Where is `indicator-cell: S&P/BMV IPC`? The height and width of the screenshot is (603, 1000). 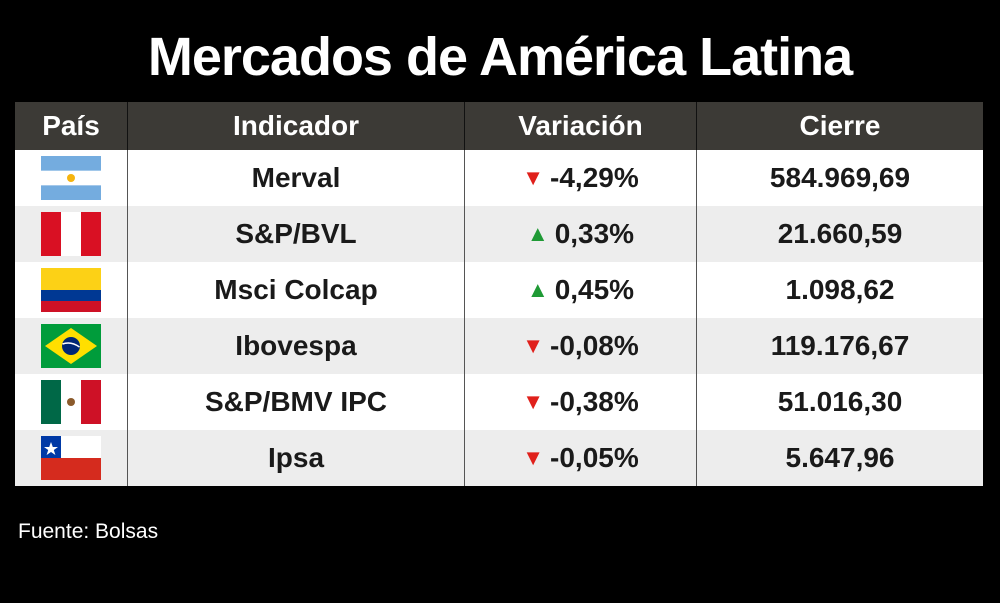 indicator-cell: S&P/BMV IPC is located at coordinates (296, 402).